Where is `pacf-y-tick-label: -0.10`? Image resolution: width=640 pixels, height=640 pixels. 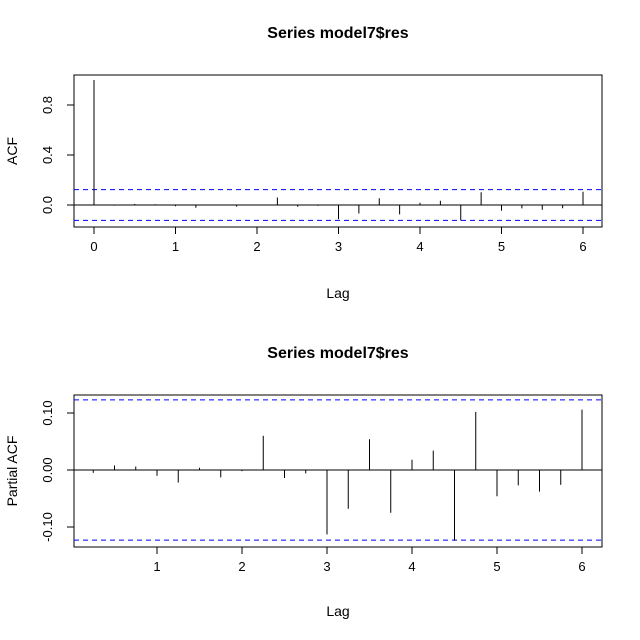 pacf-y-tick-label: -0.10 is located at coordinates (47, 527).